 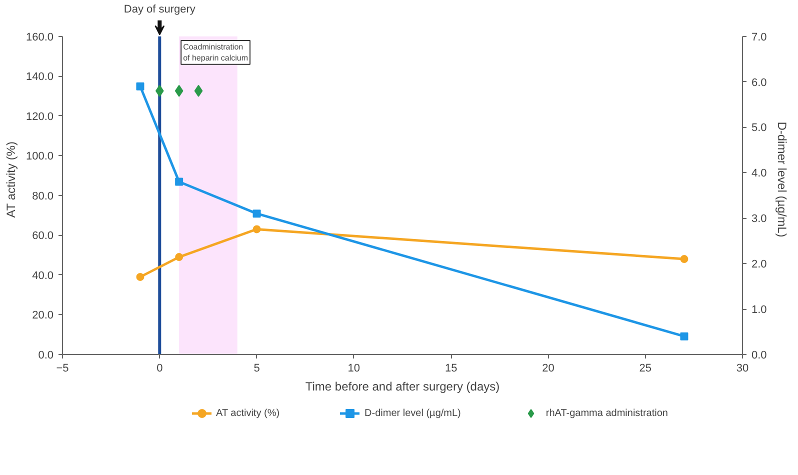 What do you see at coordinates (759, 128) in the screenshot?
I see `y2-tick-label: 5.0` at bounding box center [759, 128].